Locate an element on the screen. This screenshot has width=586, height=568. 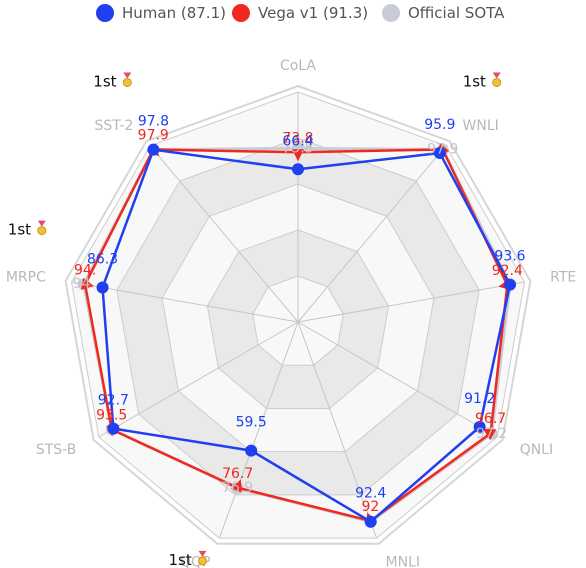
series-marker-vega-v1-cola is located at coordinates (298, 155).